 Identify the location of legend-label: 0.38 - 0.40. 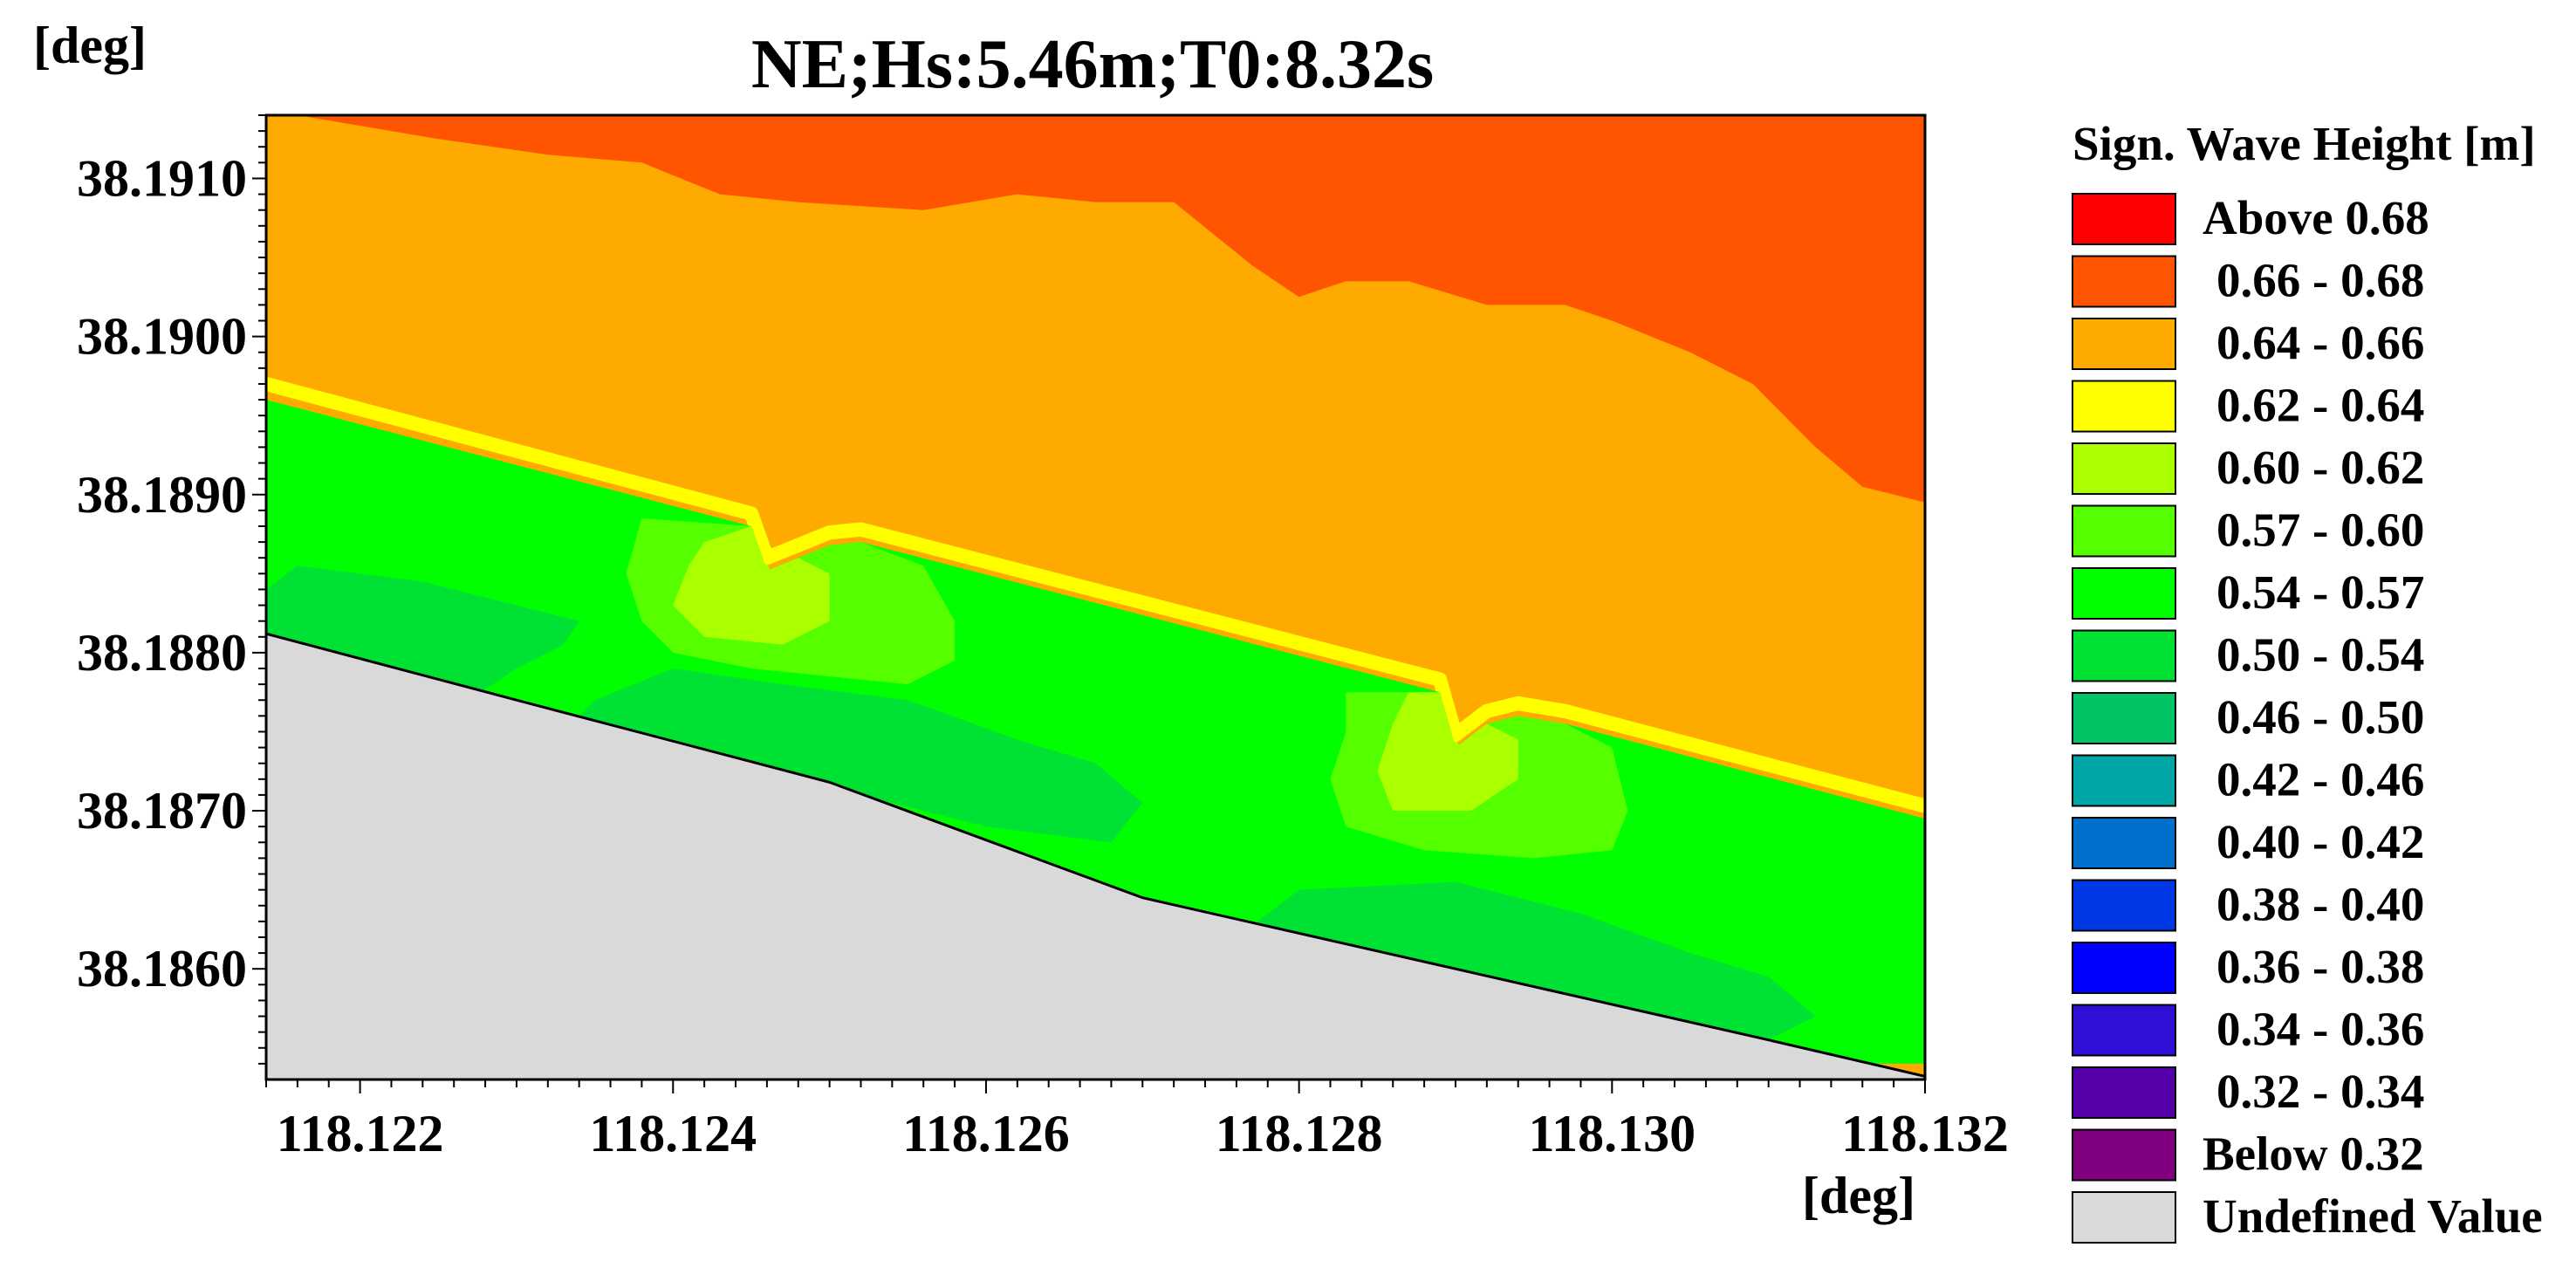
(2320, 904).